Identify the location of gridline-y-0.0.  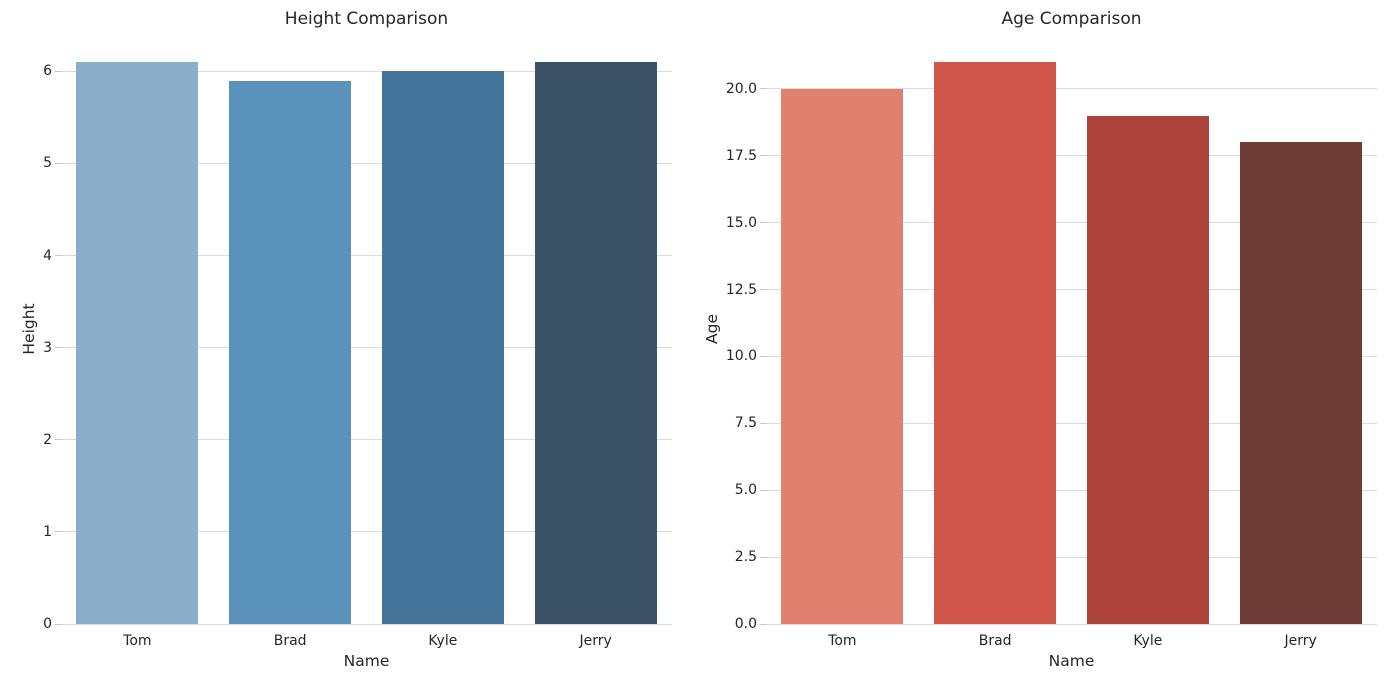
(1071, 624).